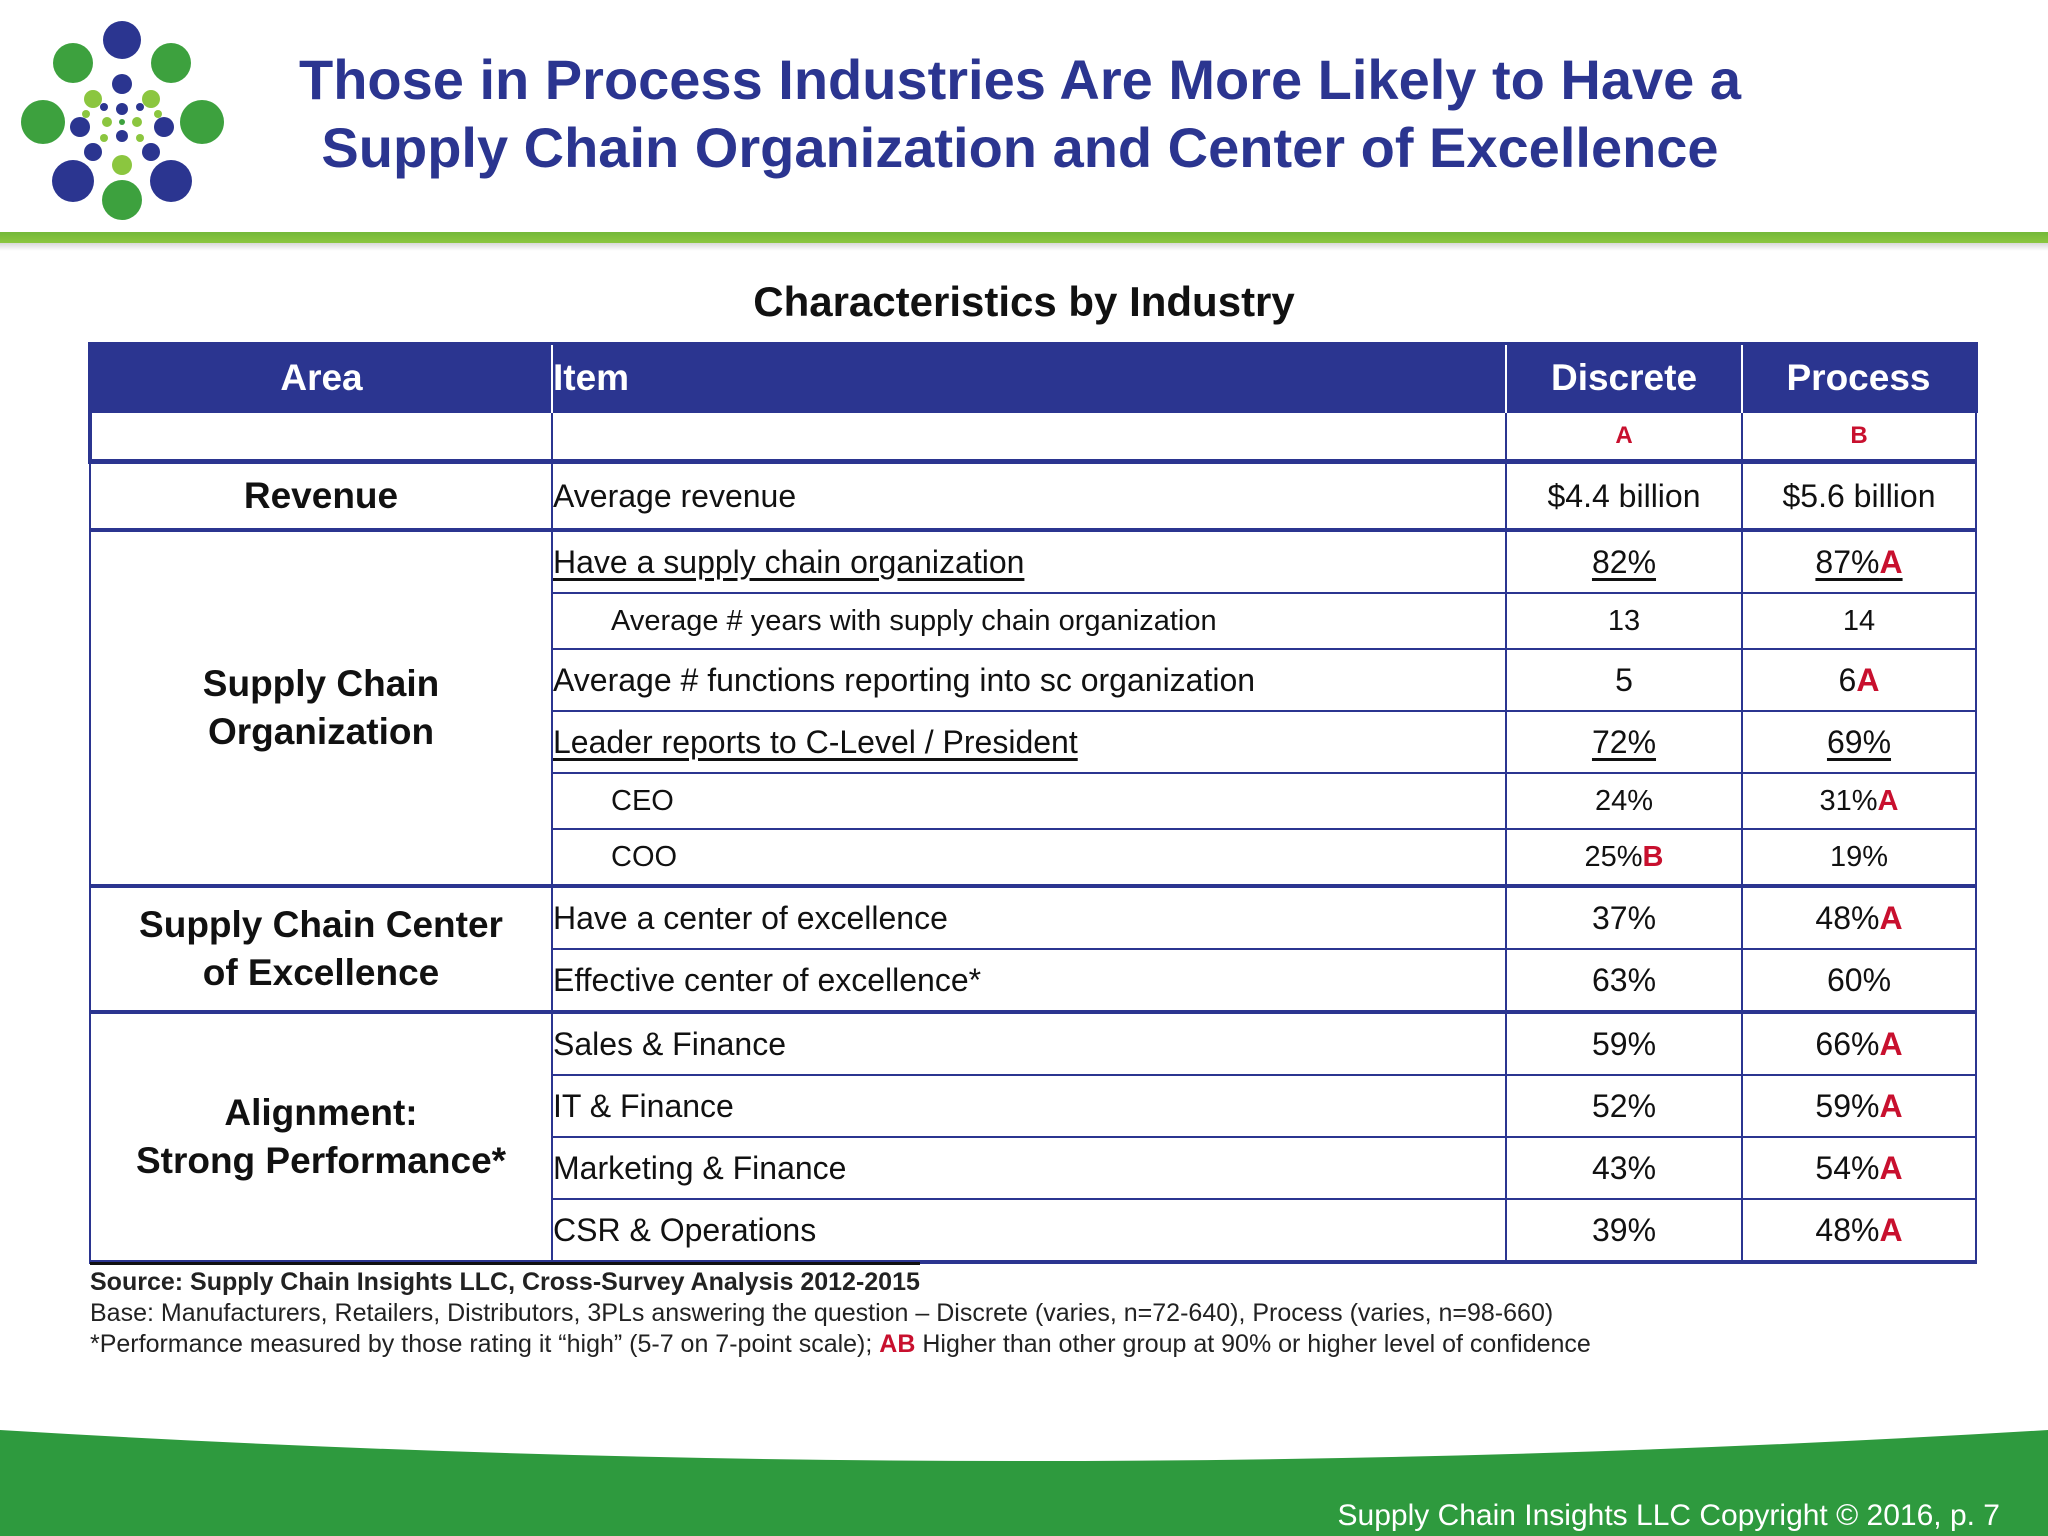 The height and width of the screenshot is (1536, 2048). I want to click on table-row: CSR & Operations 39% 48%A, so click(1033, 1231).